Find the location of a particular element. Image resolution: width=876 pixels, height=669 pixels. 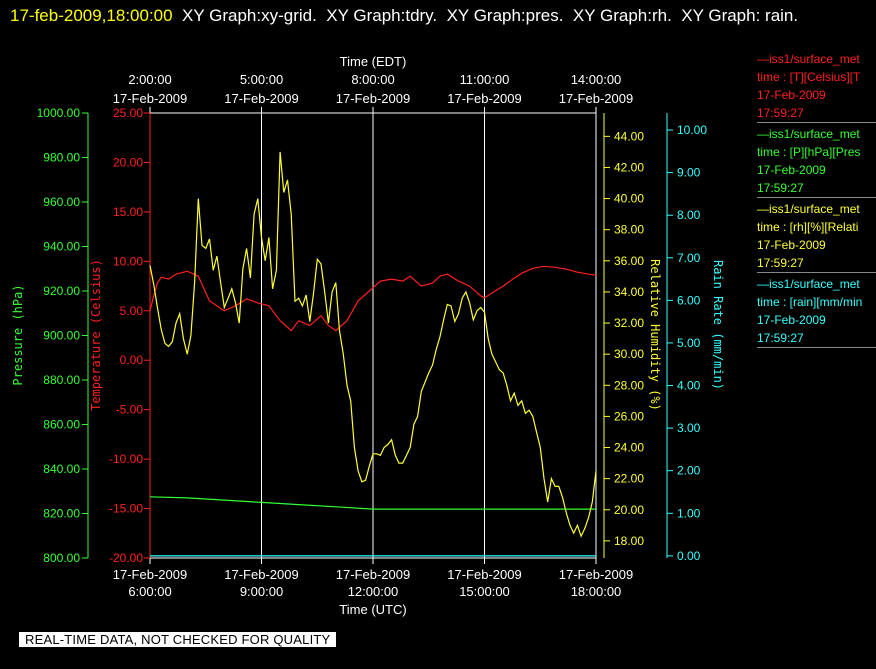

temperature-tick-label: 15.00 is located at coordinates (128, 212).